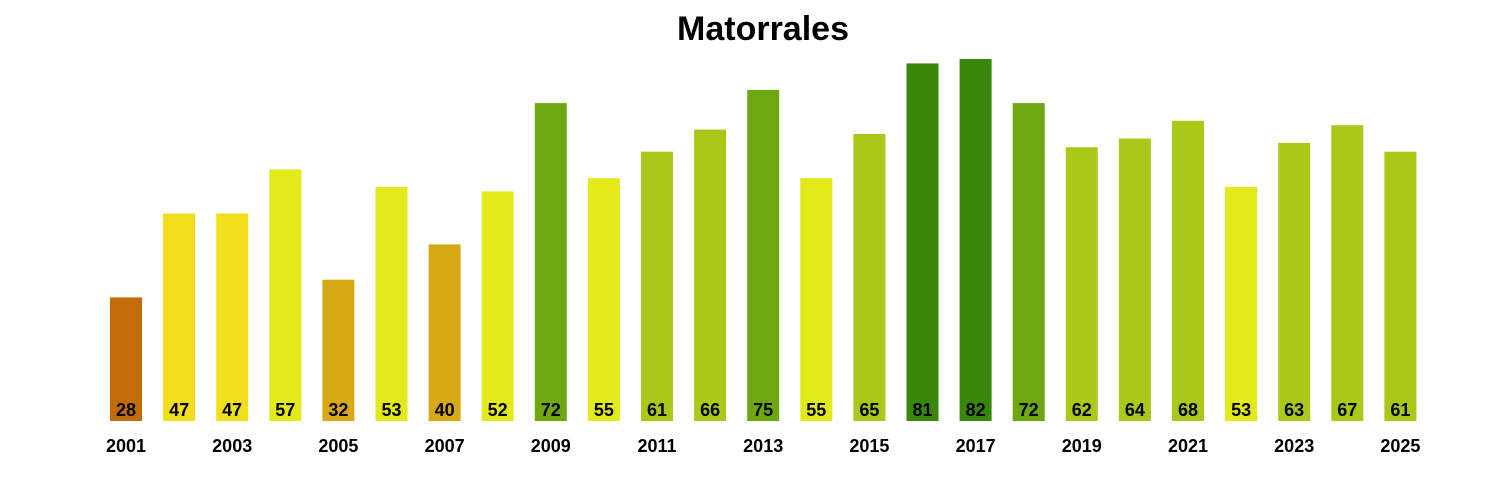 The height and width of the screenshot is (500, 1500). Describe the element at coordinates (391, 304) in the screenshot. I see `bar-2006` at that location.